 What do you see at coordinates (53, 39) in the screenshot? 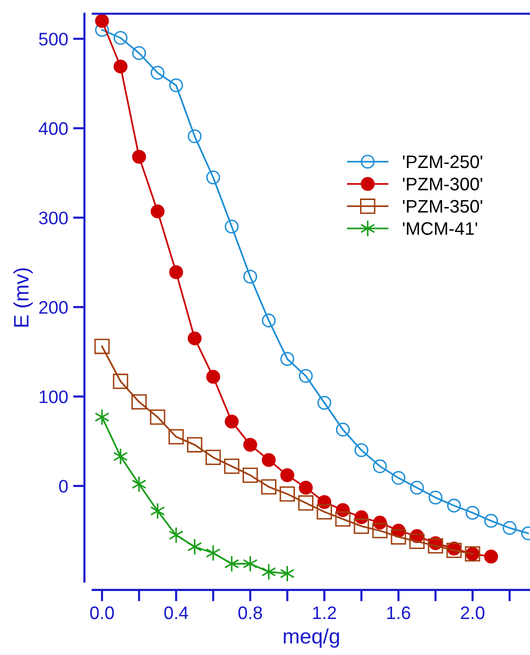
I see `y-tick-label: 500` at bounding box center [53, 39].